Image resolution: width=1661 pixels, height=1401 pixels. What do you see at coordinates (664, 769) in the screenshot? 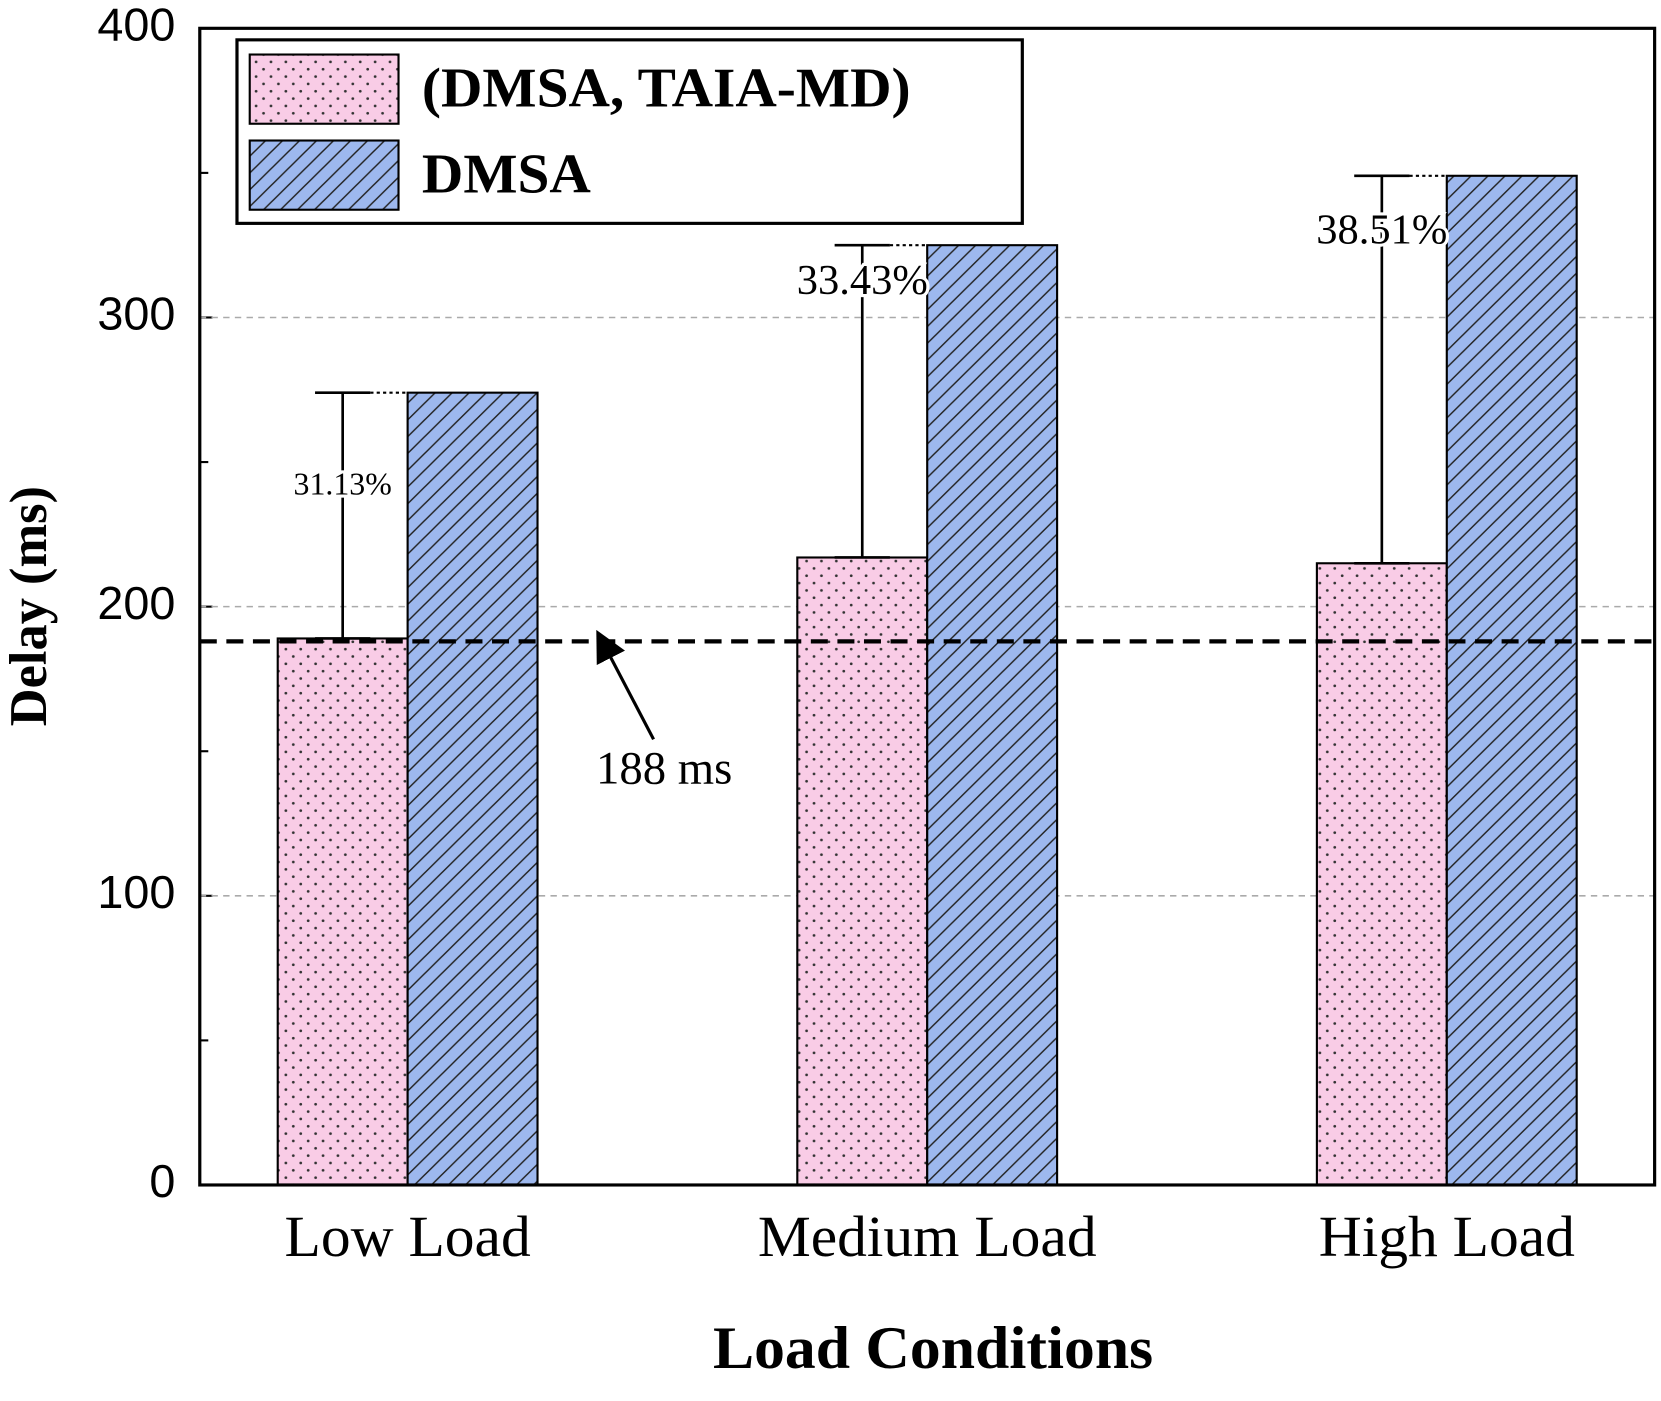
I see `reference-label: 188 ms` at bounding box center [664, 769].